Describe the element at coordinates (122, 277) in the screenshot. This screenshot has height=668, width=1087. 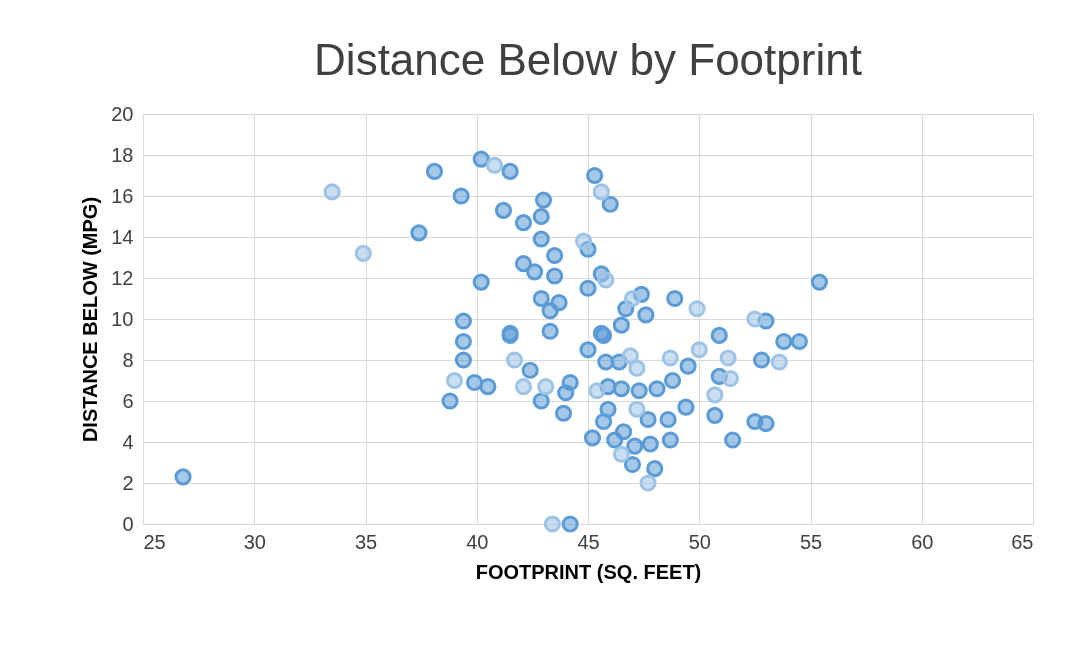
I see `y-tick-label: 12` at that location.